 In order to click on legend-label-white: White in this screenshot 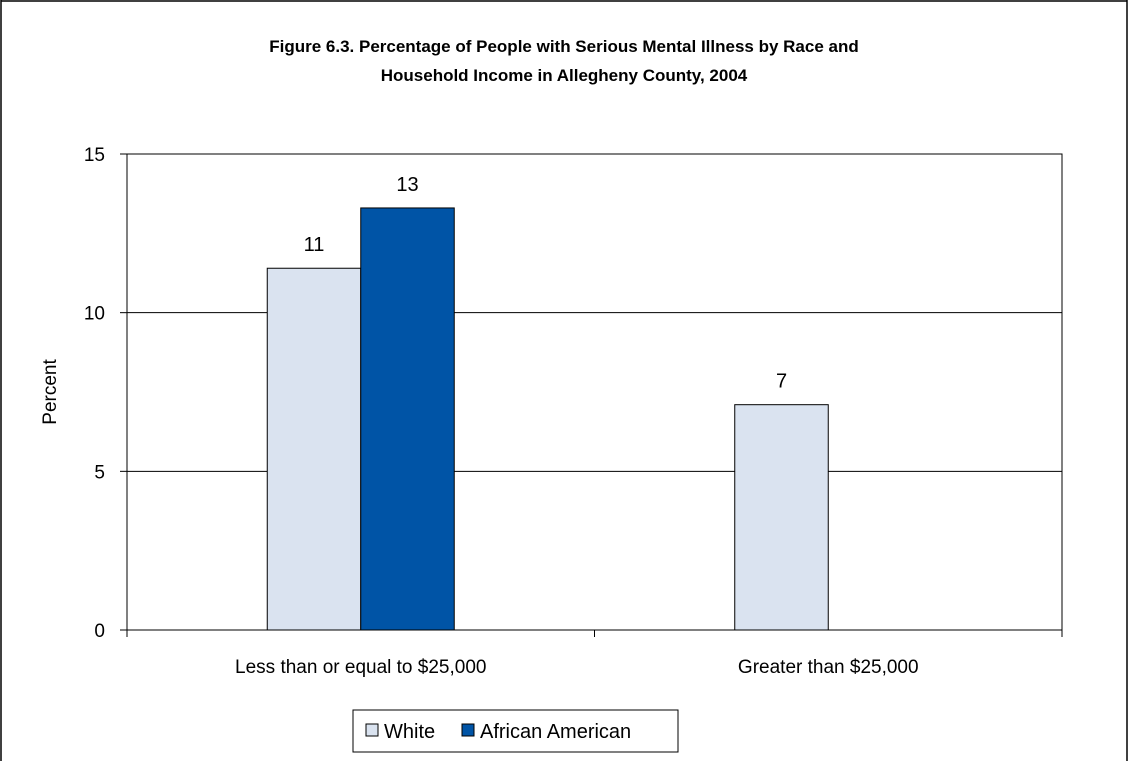, I will do `click(409, 732)`.